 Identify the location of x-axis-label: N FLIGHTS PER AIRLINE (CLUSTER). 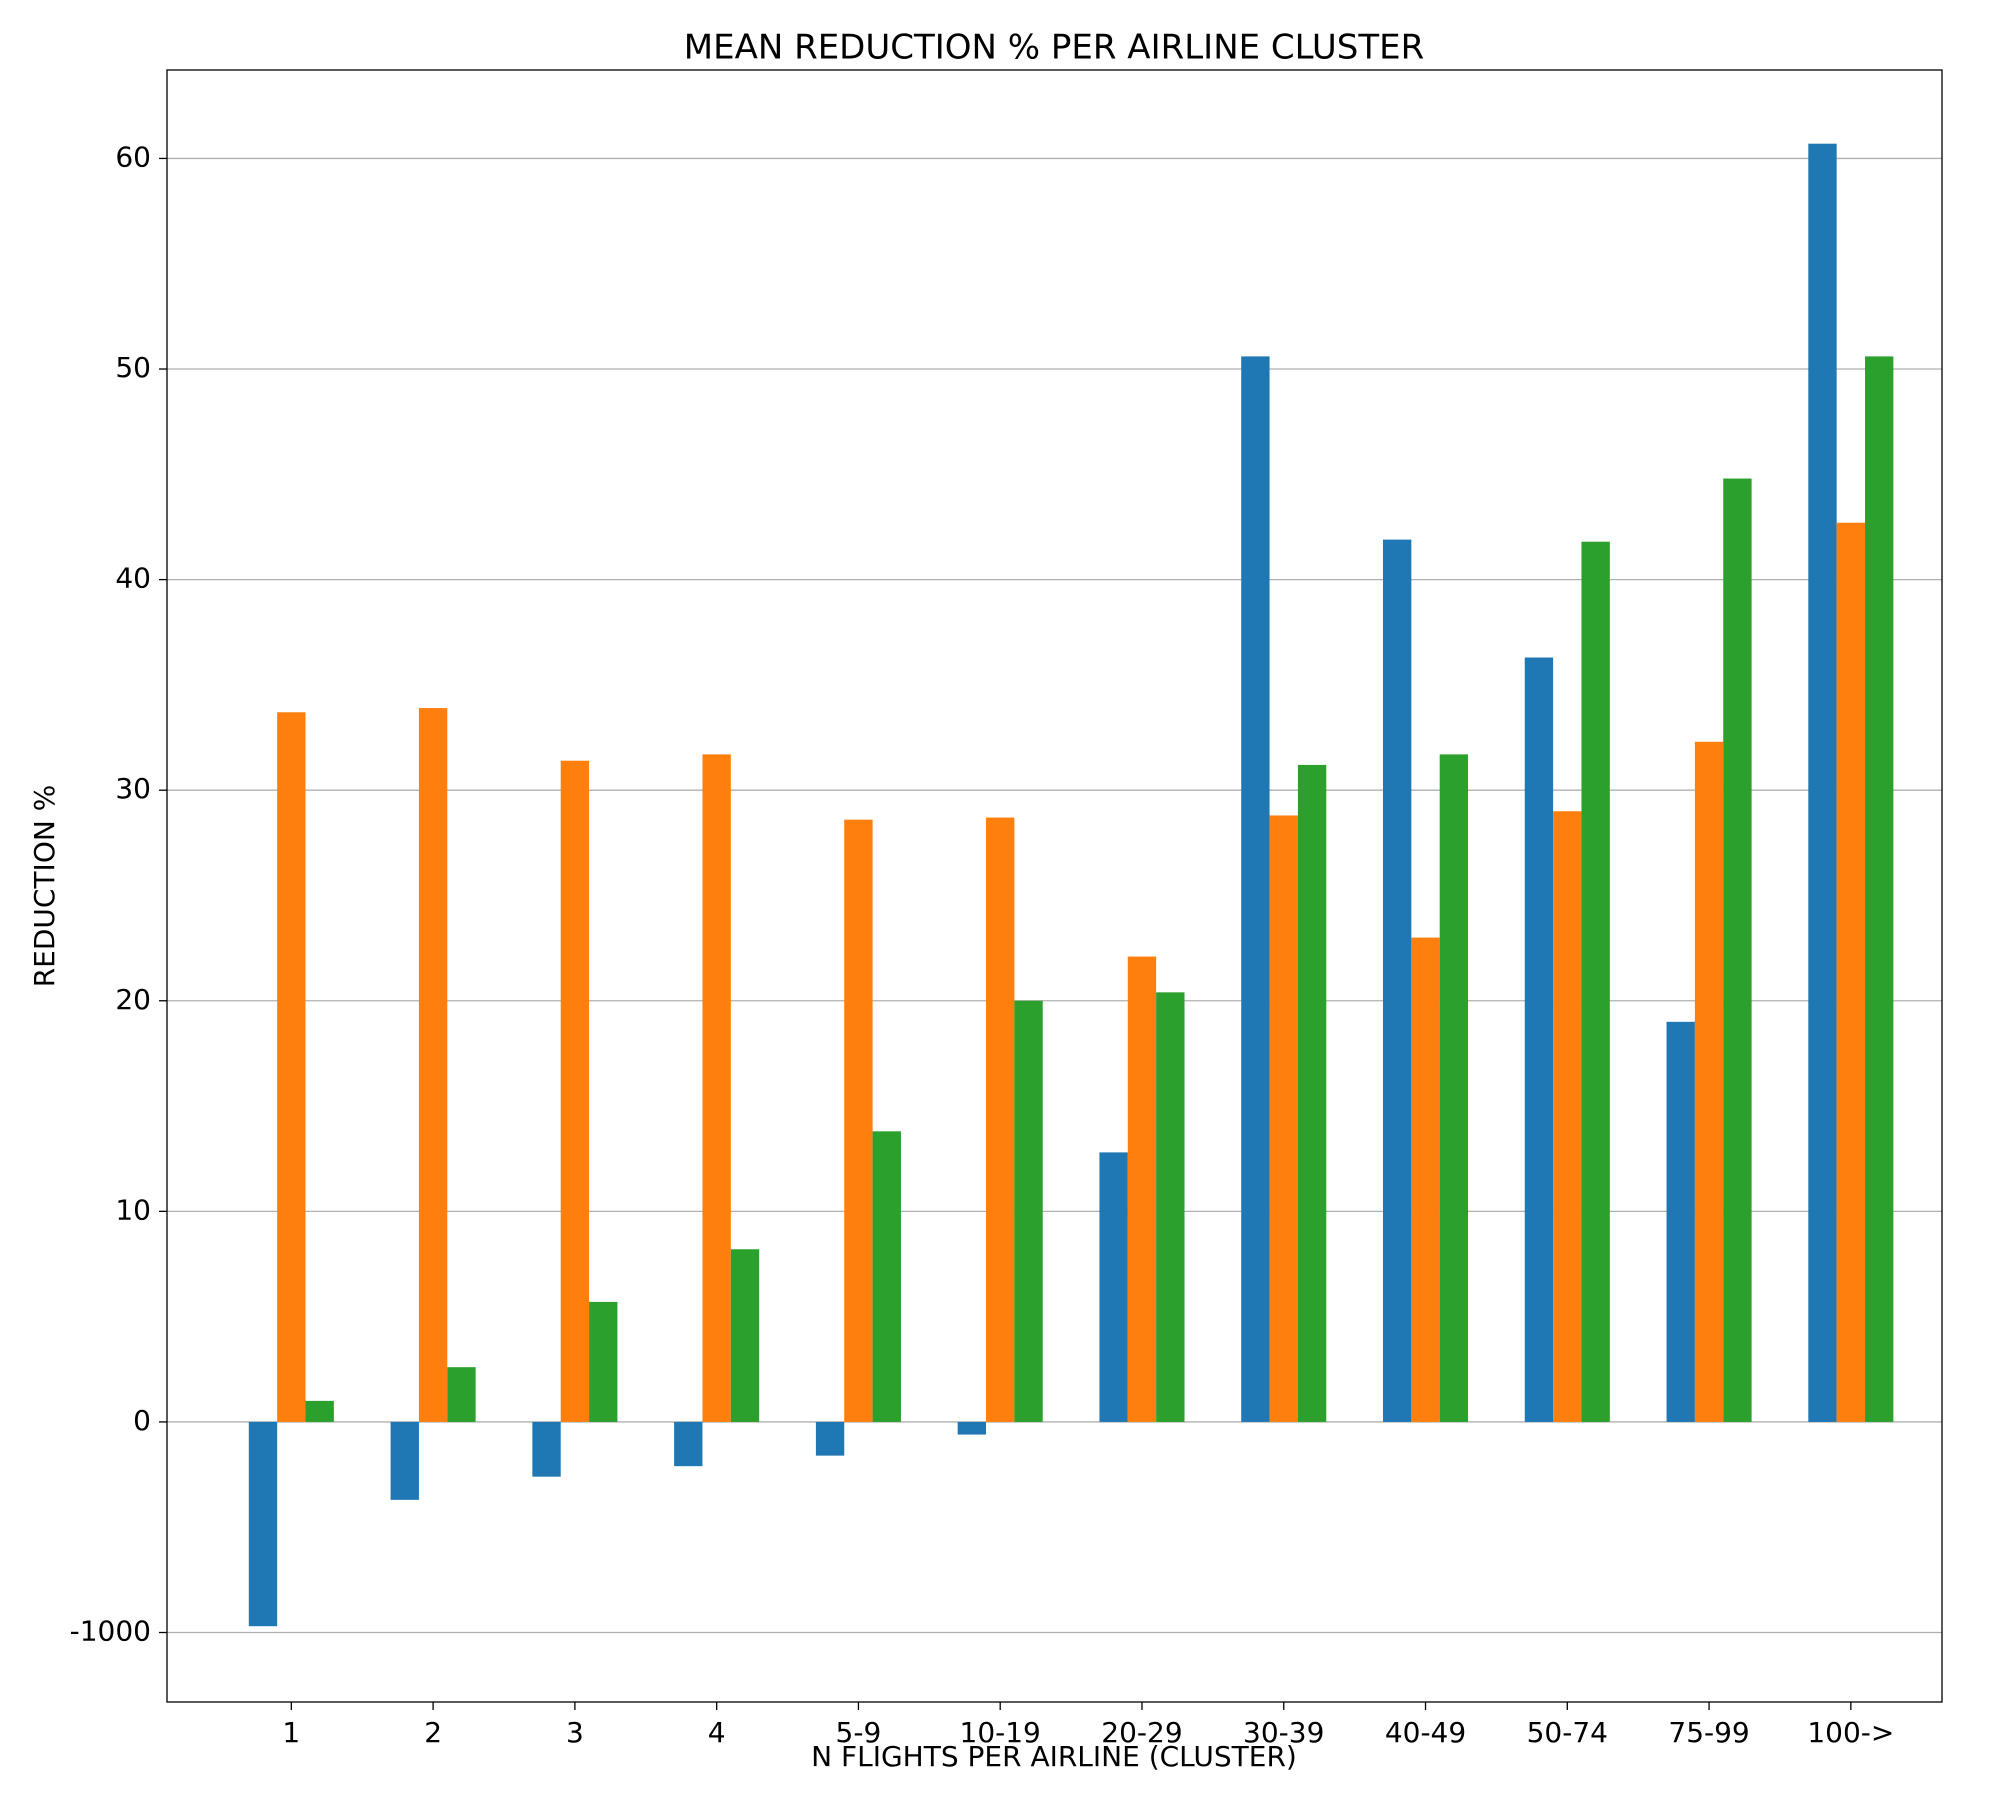
(1054, 1756).